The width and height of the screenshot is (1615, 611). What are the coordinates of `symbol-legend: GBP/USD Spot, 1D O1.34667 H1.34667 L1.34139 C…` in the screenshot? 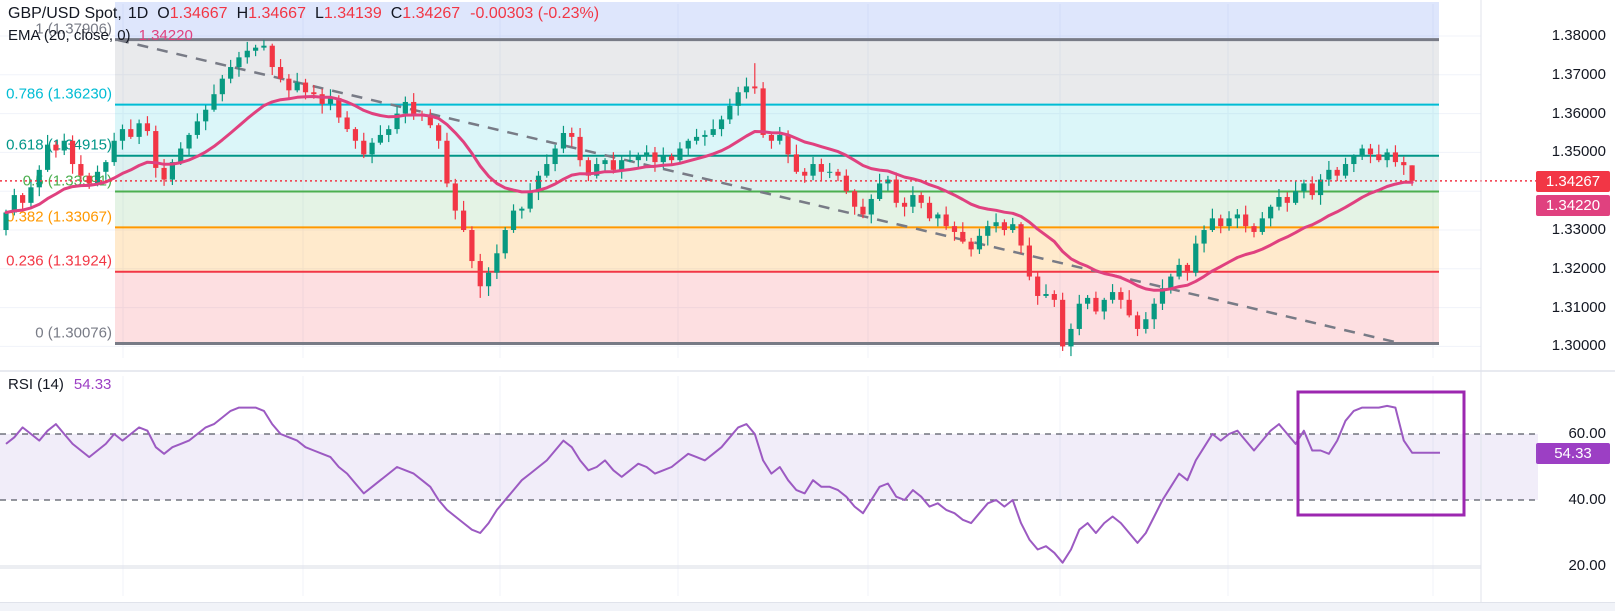 It's located at (303, 14).